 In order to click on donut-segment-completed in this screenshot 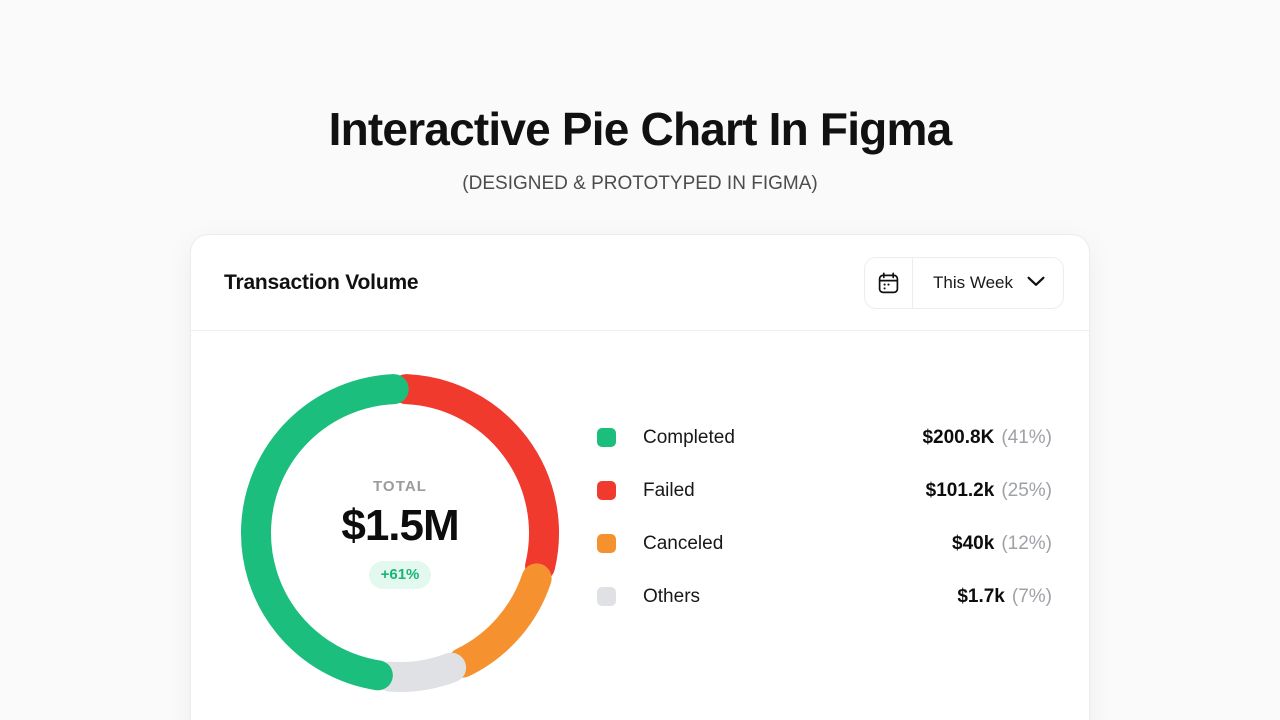, I will do `click(325, 532)`.